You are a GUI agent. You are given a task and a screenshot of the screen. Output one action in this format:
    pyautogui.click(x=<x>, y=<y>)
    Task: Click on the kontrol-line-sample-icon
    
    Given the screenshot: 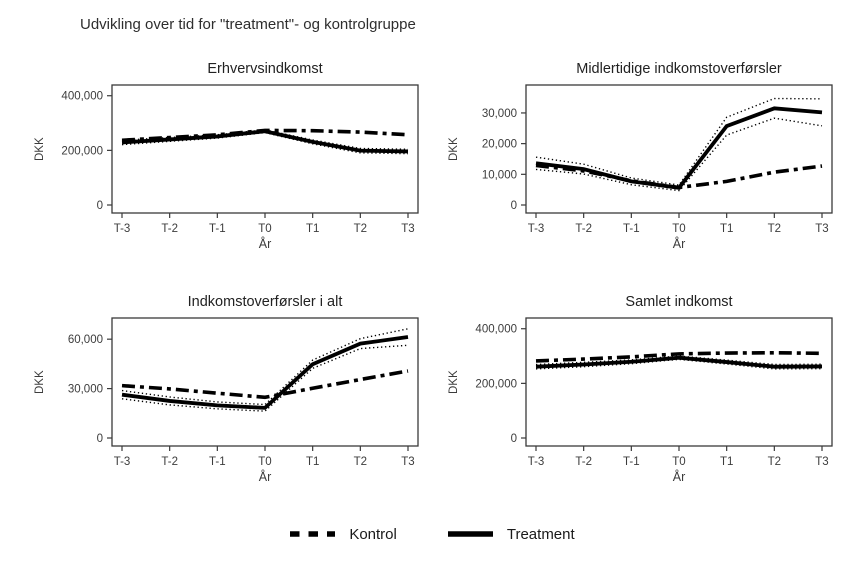 What is the action you would take?
    pyautogui.click(x=313, y=534)
    